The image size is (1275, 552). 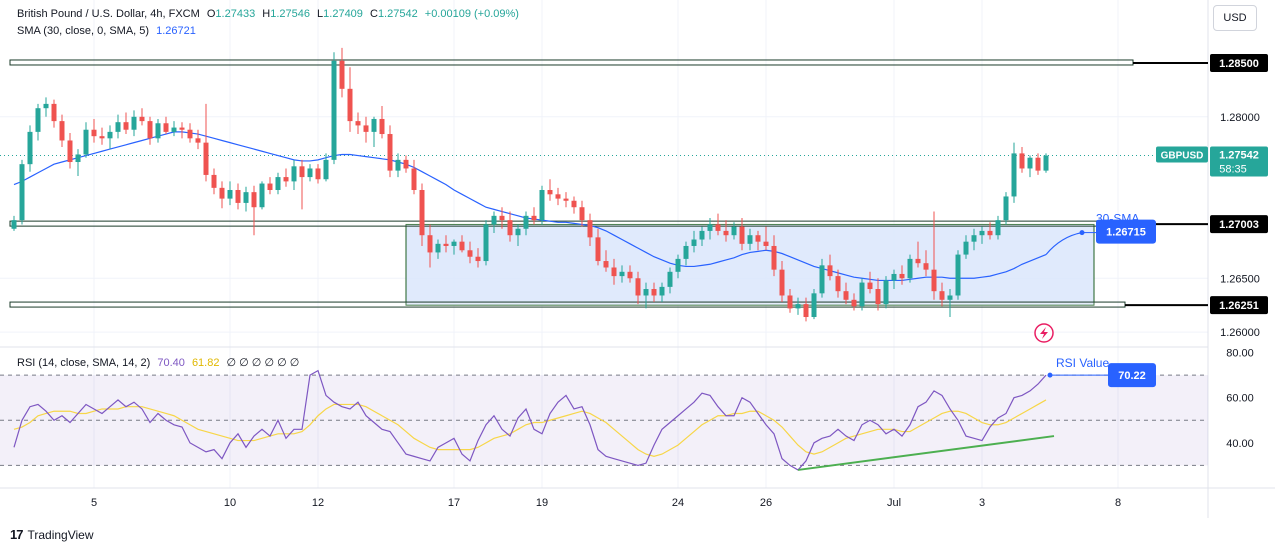 I want to click on rsi-annotation-label: RSI Value, so click(x=1082, y=363).